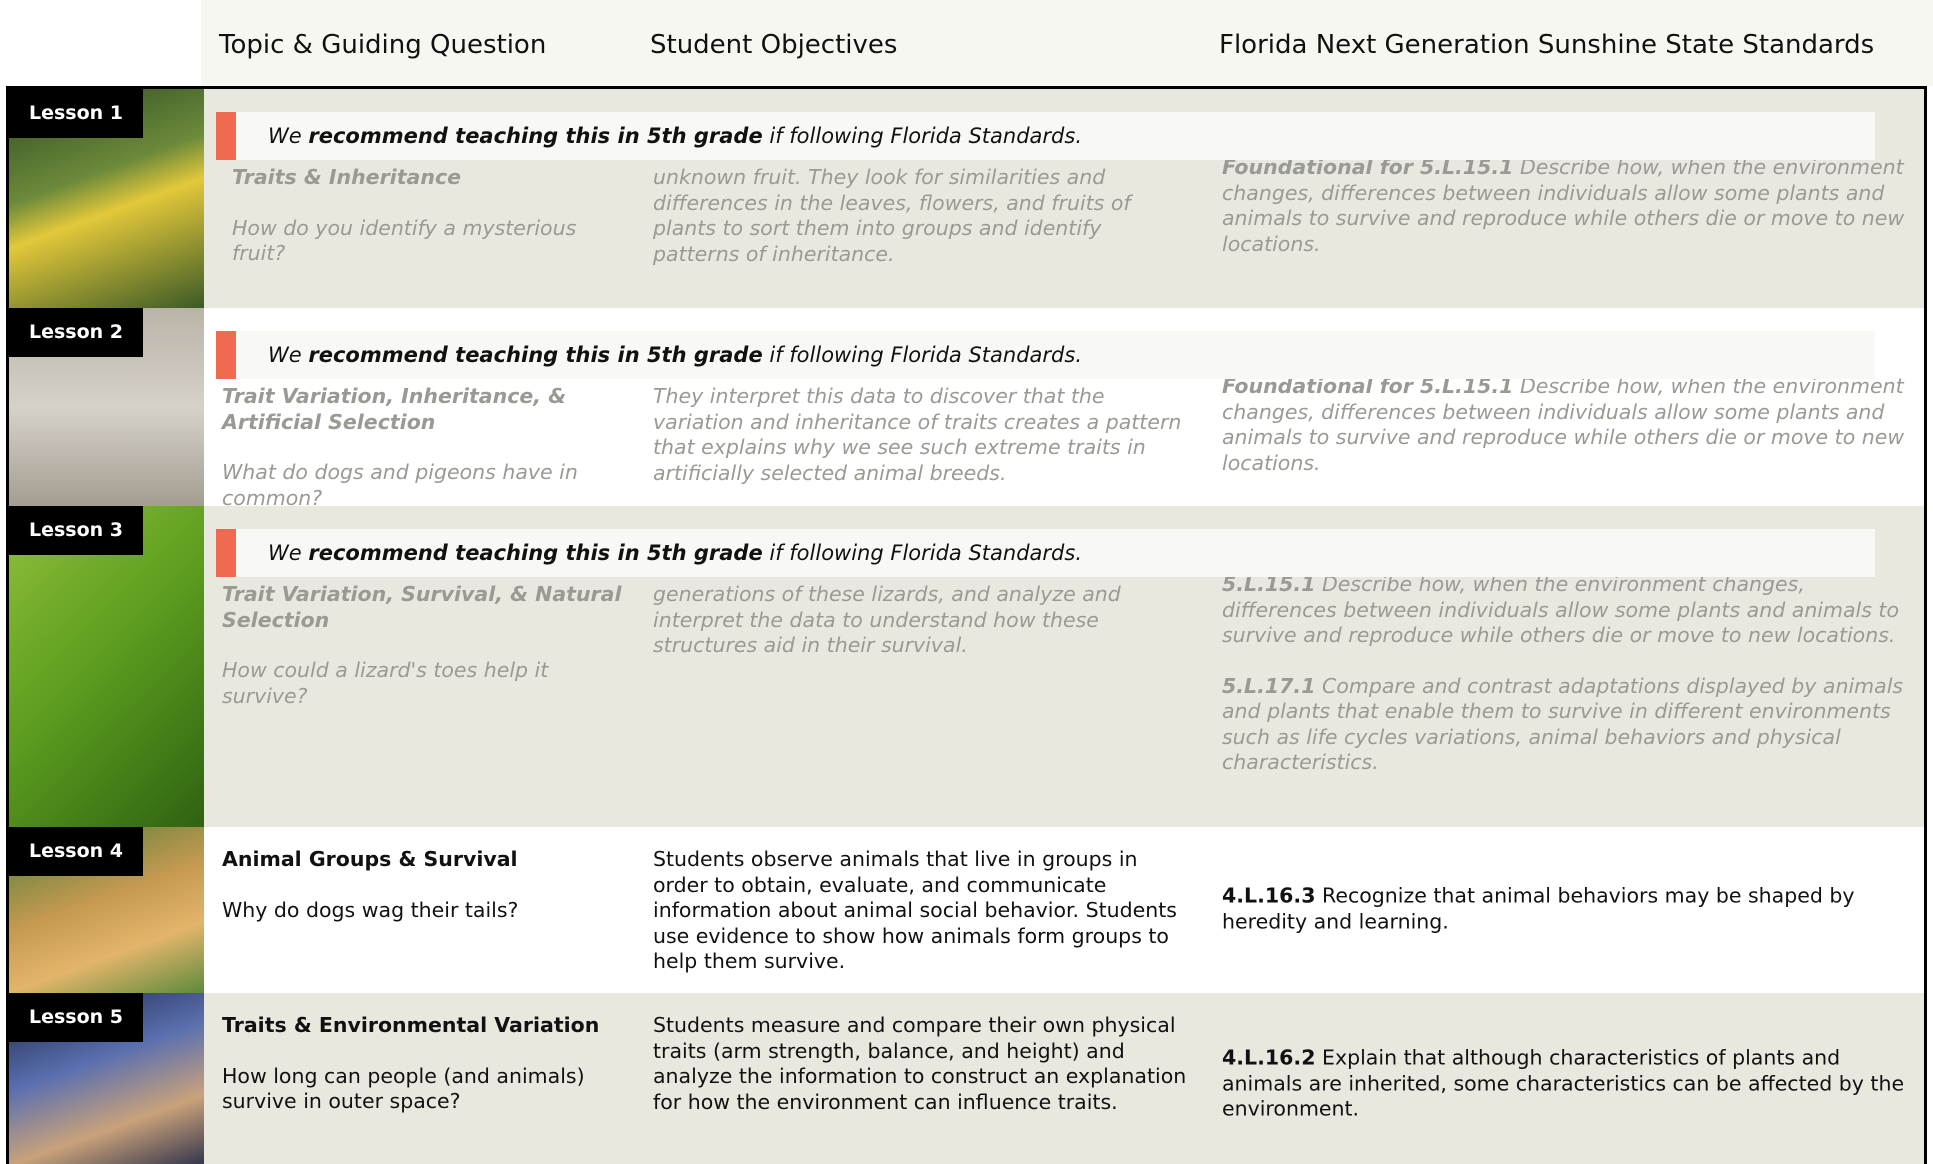 The height and width of the screenshot is (1164, 1933). I want to click on lesson-label: Lesson 5, so click(76, 1017).